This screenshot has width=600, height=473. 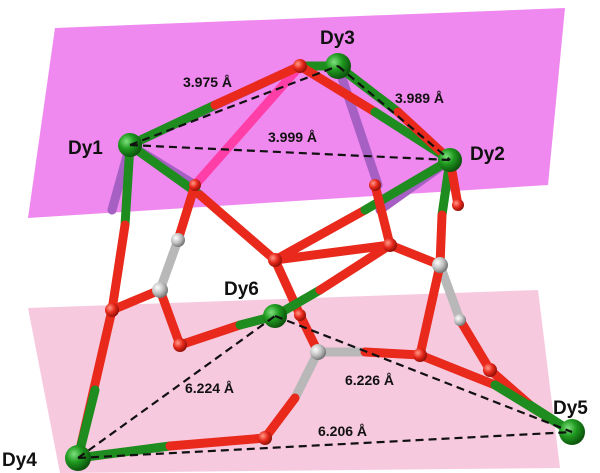 What do you see at coordinates (487, 154) in the screenshot?
I see `label-dy2: Dy2` at bounding box center [487, 154].